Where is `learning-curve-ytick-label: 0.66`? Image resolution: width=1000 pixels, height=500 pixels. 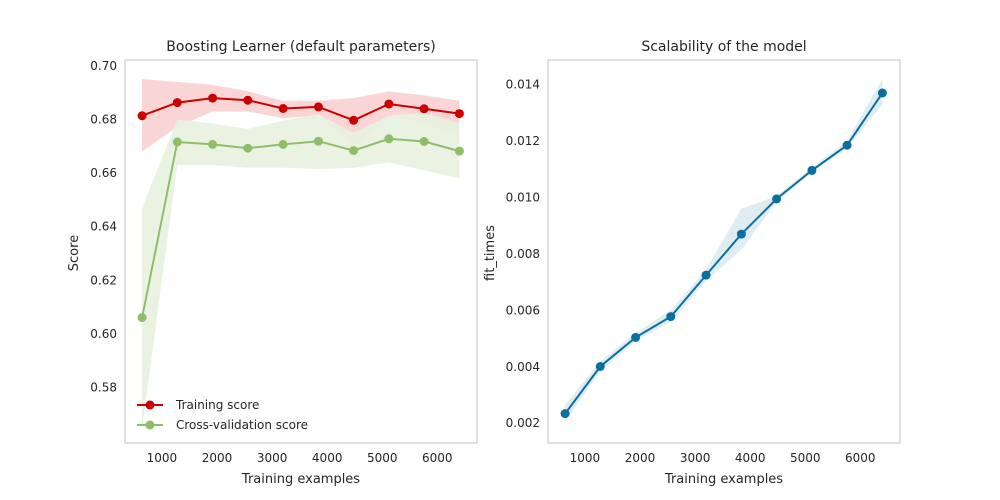 learning-curve-ytick-label: 0.66 is located at coordinates (103, 173).